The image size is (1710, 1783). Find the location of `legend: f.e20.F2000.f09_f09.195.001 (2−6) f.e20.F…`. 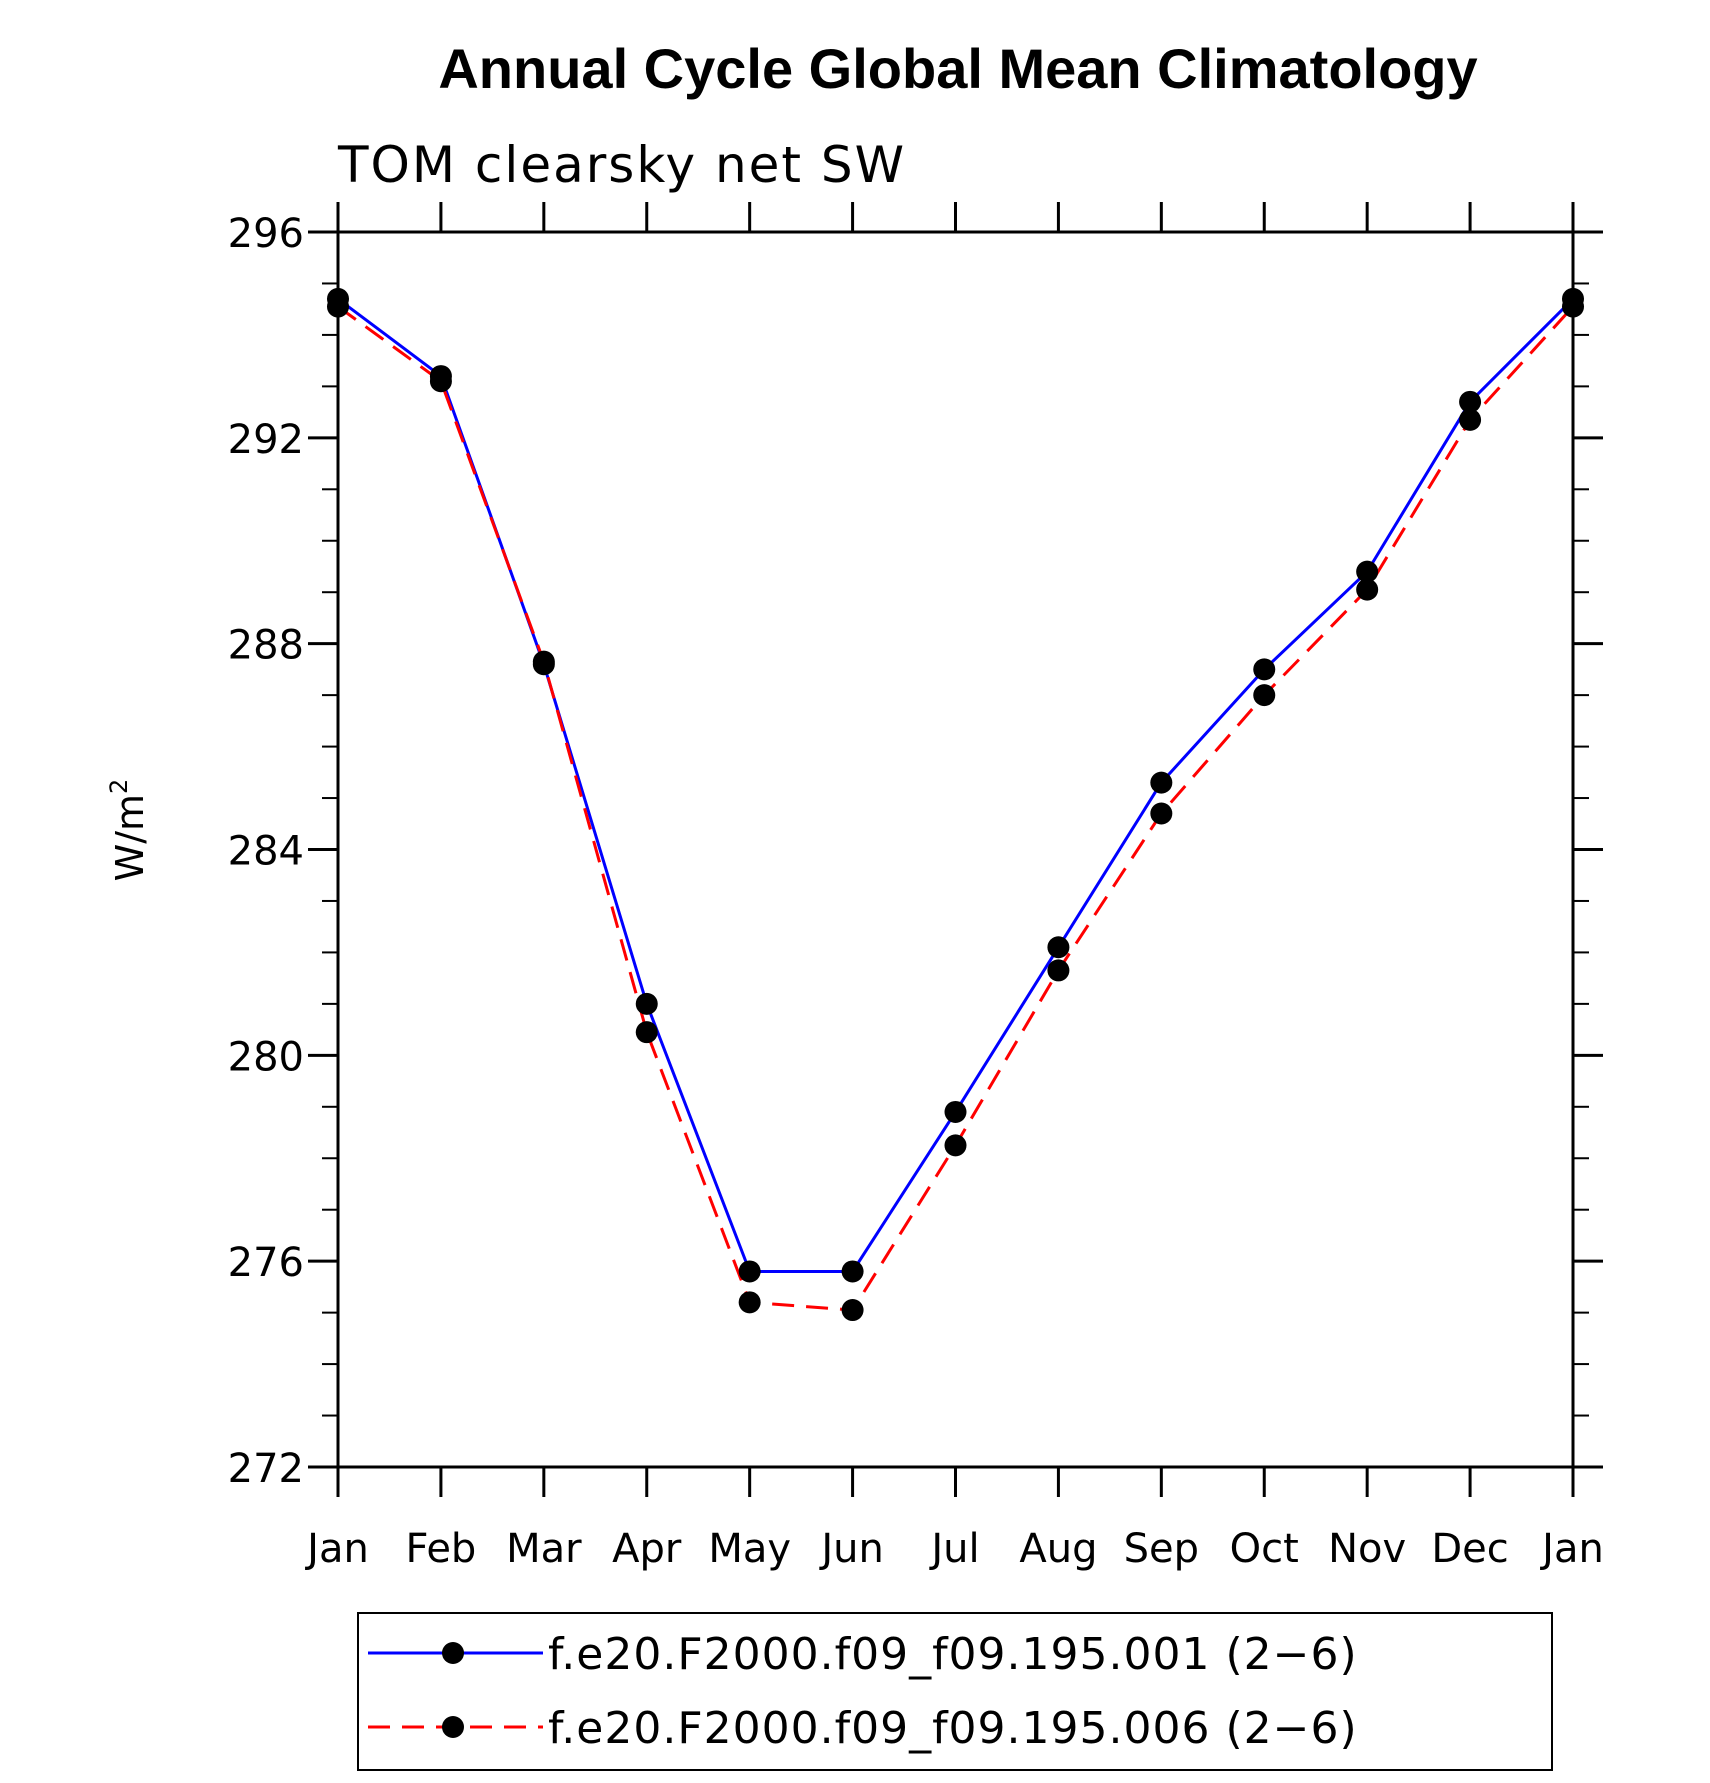

legend: f.e20.F2000.f09_f09.195.001 (2−6) f.e20.F… is located at coordinates (955, 1691).